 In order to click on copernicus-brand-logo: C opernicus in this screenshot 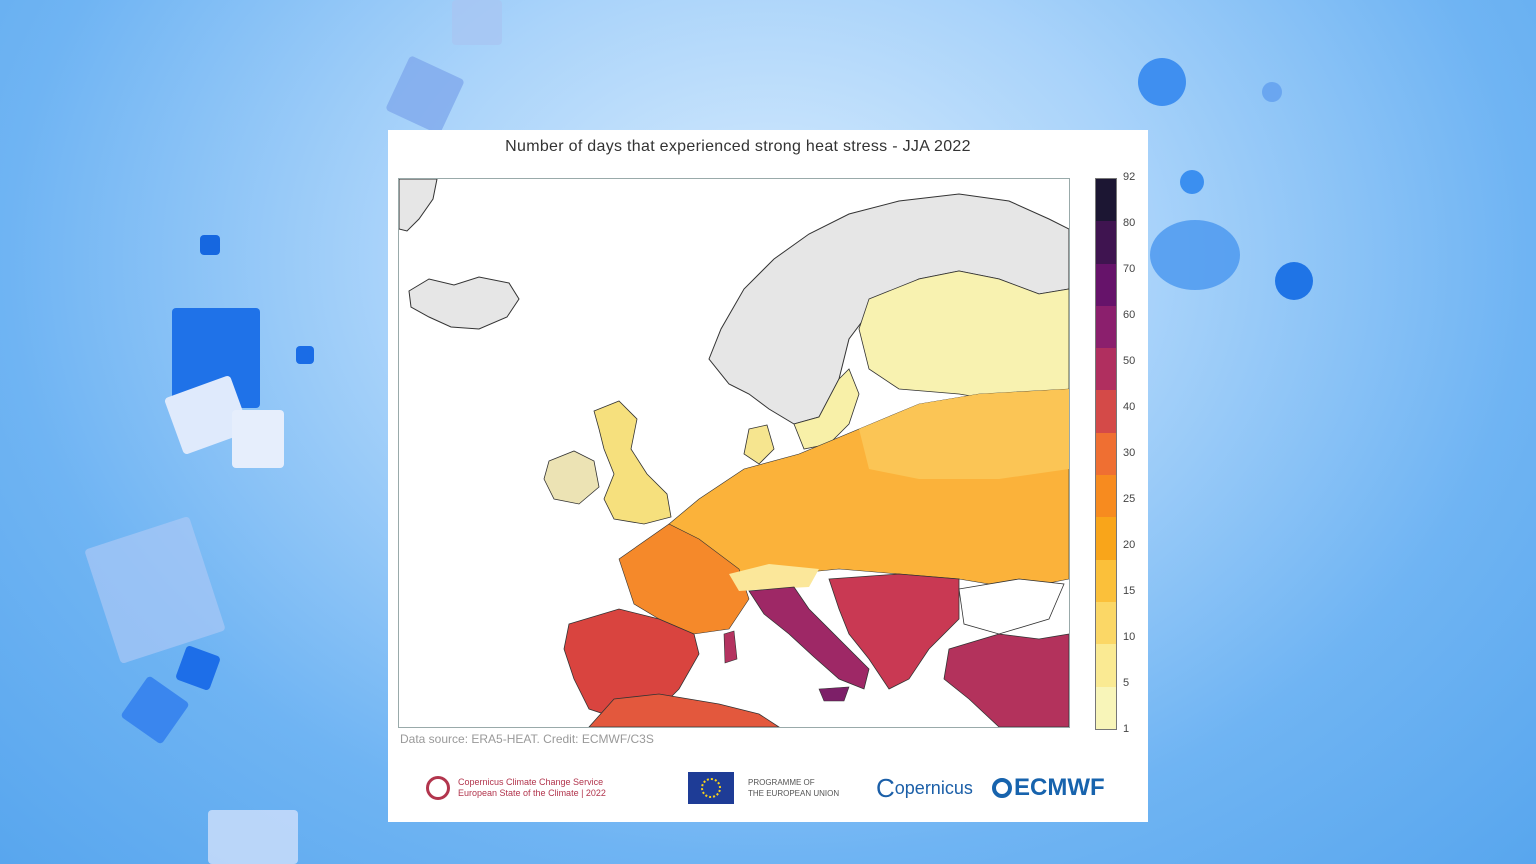, I will do `click(924, 788)`.